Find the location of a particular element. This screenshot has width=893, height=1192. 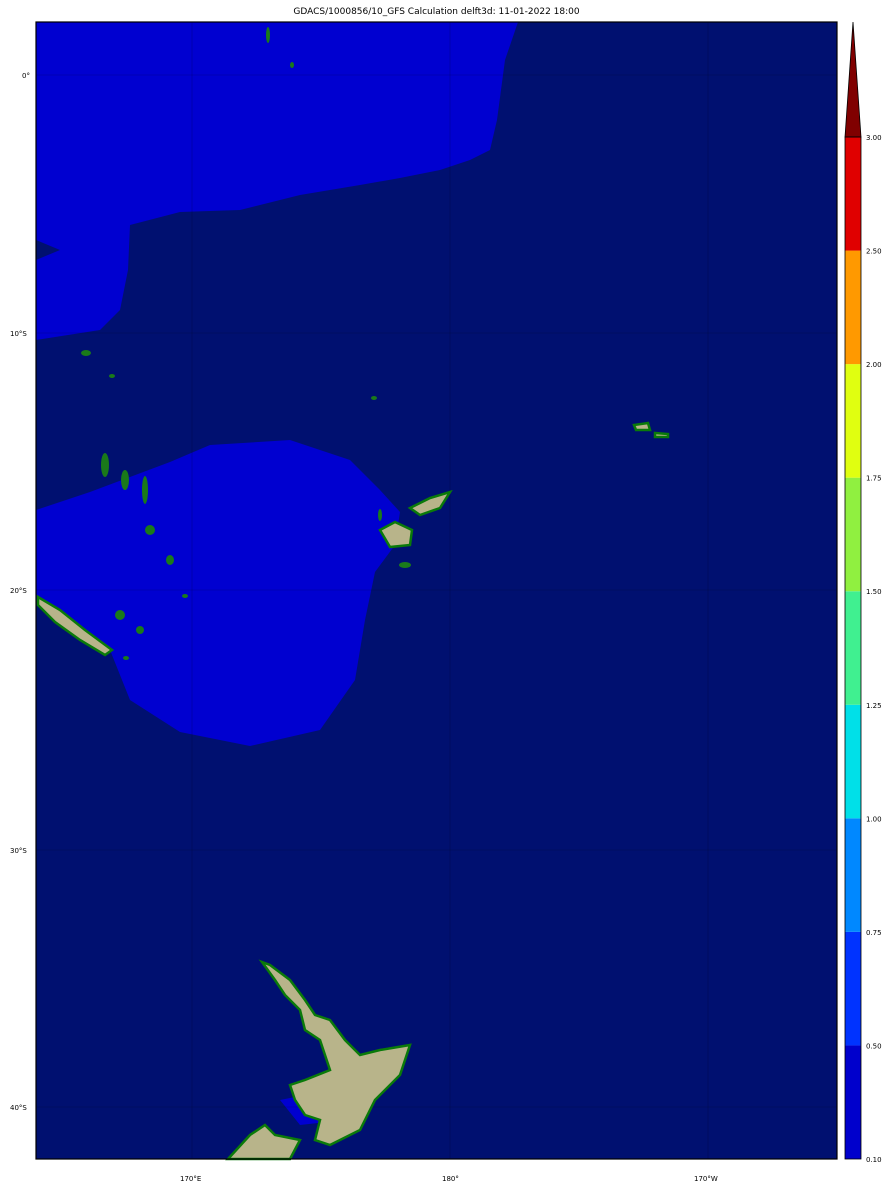

colorbar-frame is located at coordinates (853, 648).